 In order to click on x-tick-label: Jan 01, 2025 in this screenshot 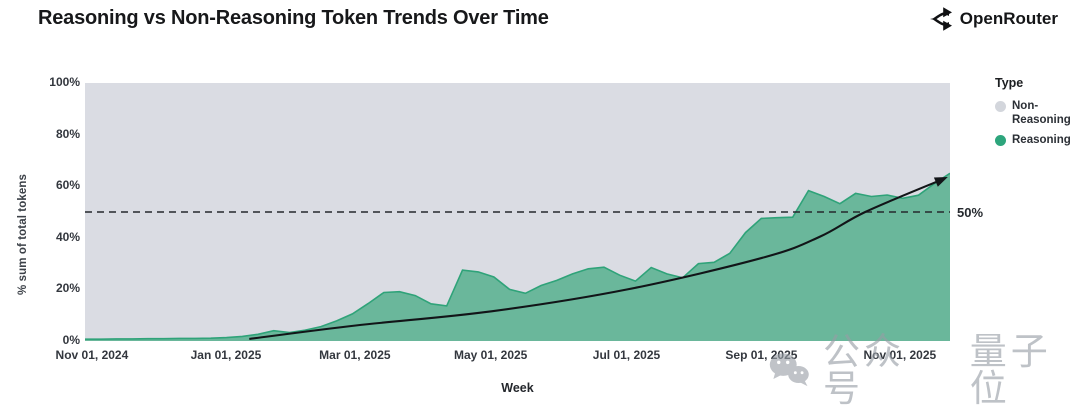, I will do `click(226, 355)`.